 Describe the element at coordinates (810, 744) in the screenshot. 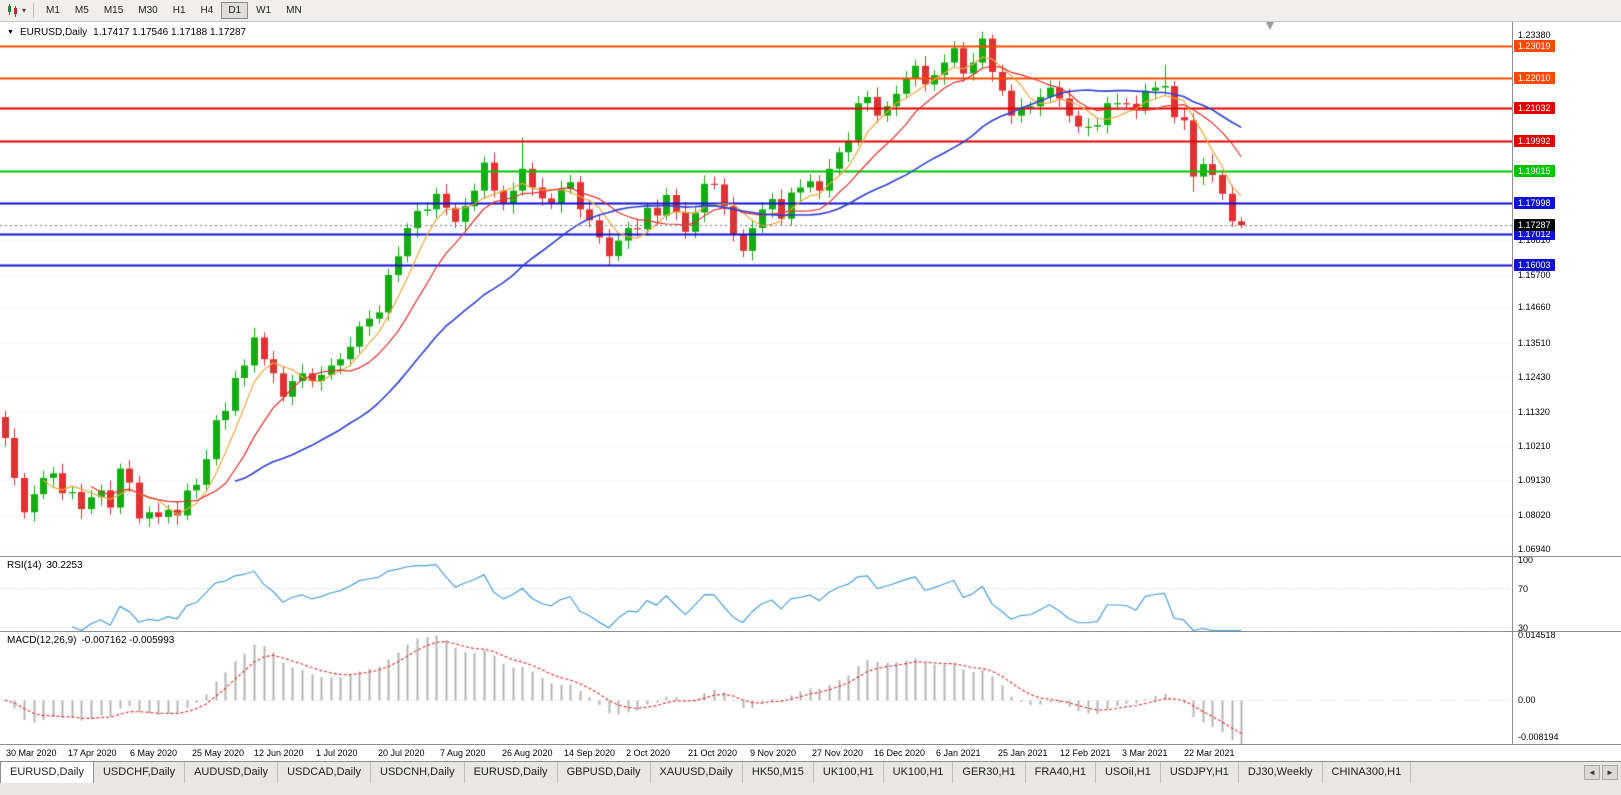

I see `chart-bottom-divider` at that location.